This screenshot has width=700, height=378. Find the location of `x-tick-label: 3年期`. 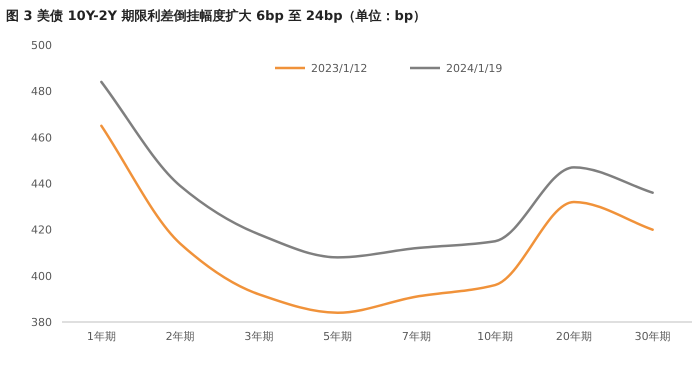

x-tick-label: 3年期 is located at coordinates (259, 336).